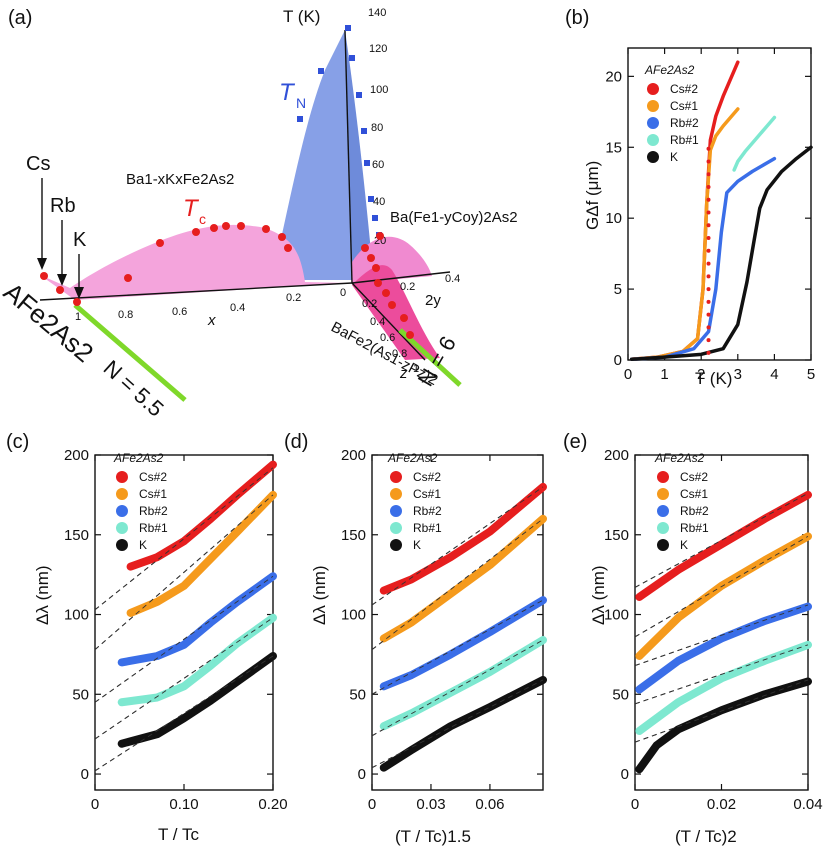 The height and width of the screenshot is (855, 830). What do you see at coordinates (379, 202) in the screenshot?
I see `t-axis-tick-label: 40` at bounding box center [379, 202].